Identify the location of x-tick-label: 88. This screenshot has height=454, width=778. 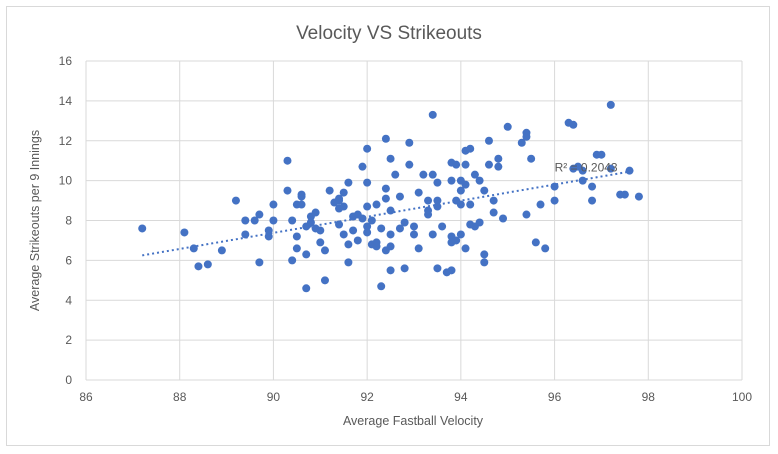
(180, 397).